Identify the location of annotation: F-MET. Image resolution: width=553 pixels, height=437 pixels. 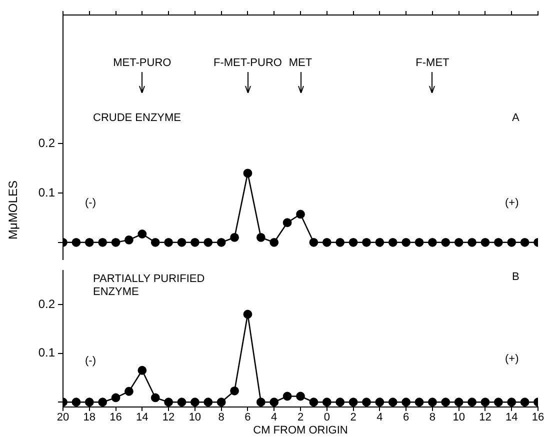
(433, 63).